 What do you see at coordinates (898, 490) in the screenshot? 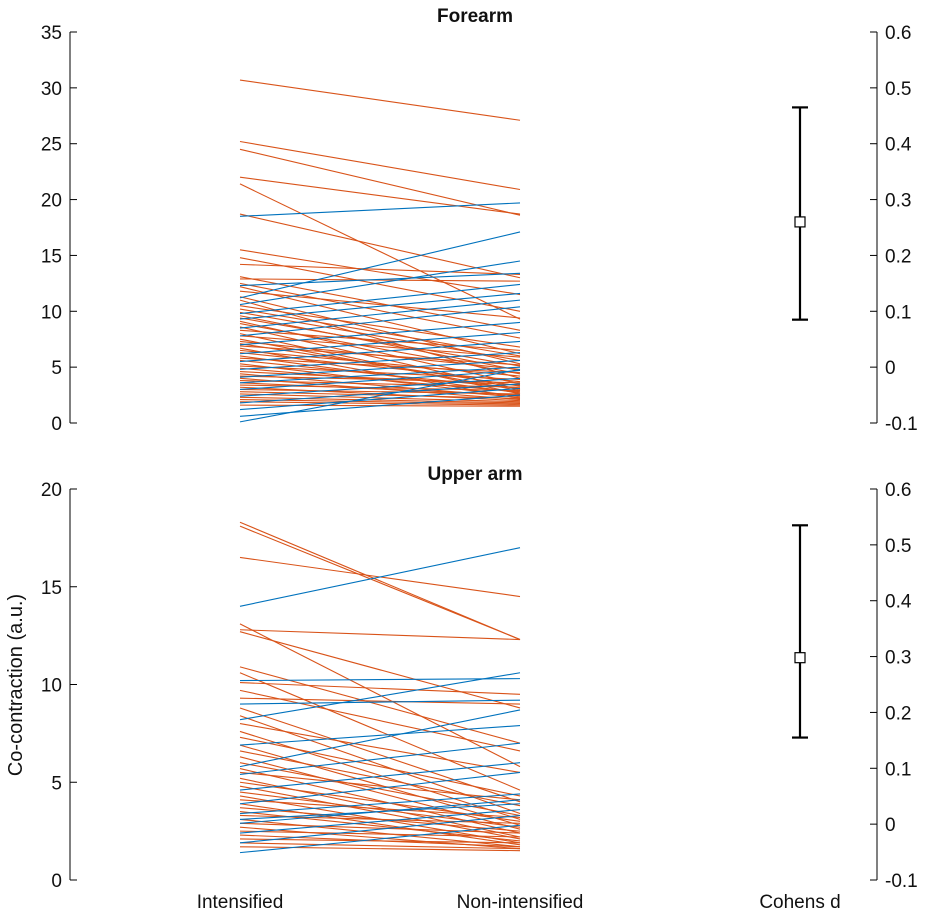
I see `upper-arm-y2tick-label: 0.6` at bounding box center [898, 490].